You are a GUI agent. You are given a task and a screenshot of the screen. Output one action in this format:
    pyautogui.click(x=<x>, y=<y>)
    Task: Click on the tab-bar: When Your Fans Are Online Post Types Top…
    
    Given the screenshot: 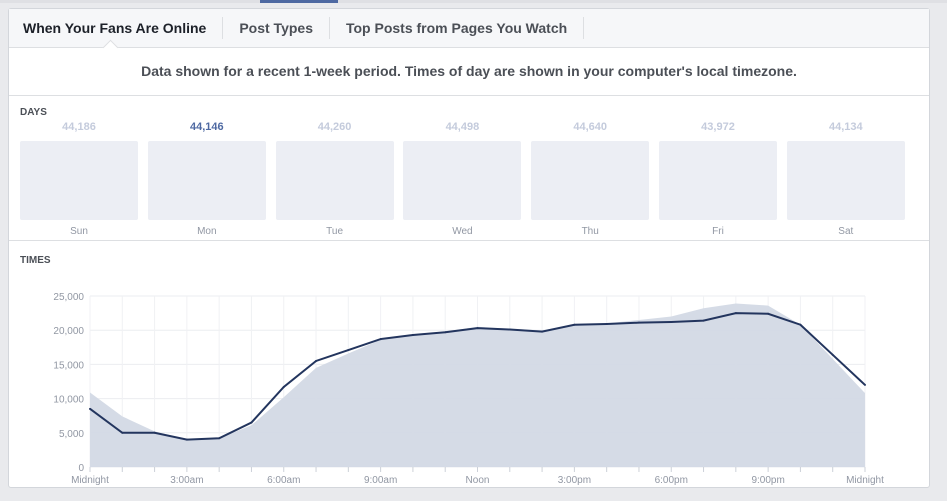 What is the action you would take?
    pyautogui.click(x=469, y=32)
    